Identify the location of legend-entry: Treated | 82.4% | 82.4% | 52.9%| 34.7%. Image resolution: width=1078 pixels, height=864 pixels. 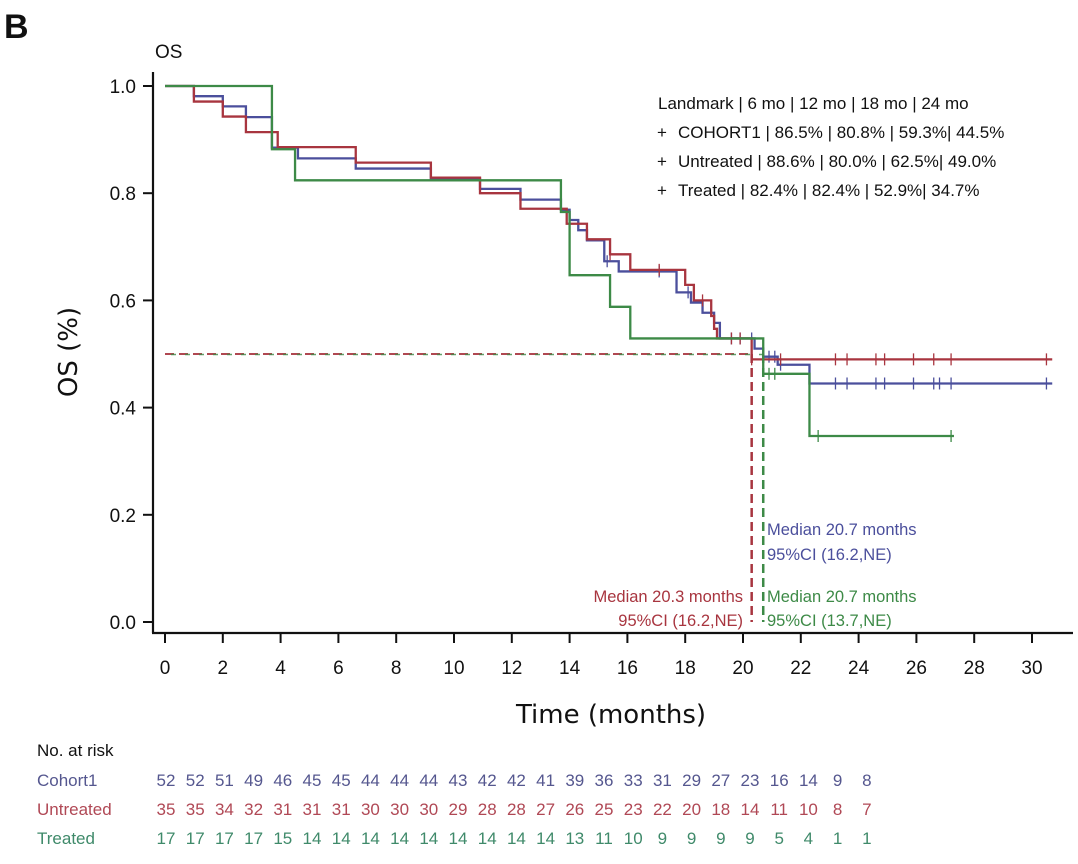
(829, 190).